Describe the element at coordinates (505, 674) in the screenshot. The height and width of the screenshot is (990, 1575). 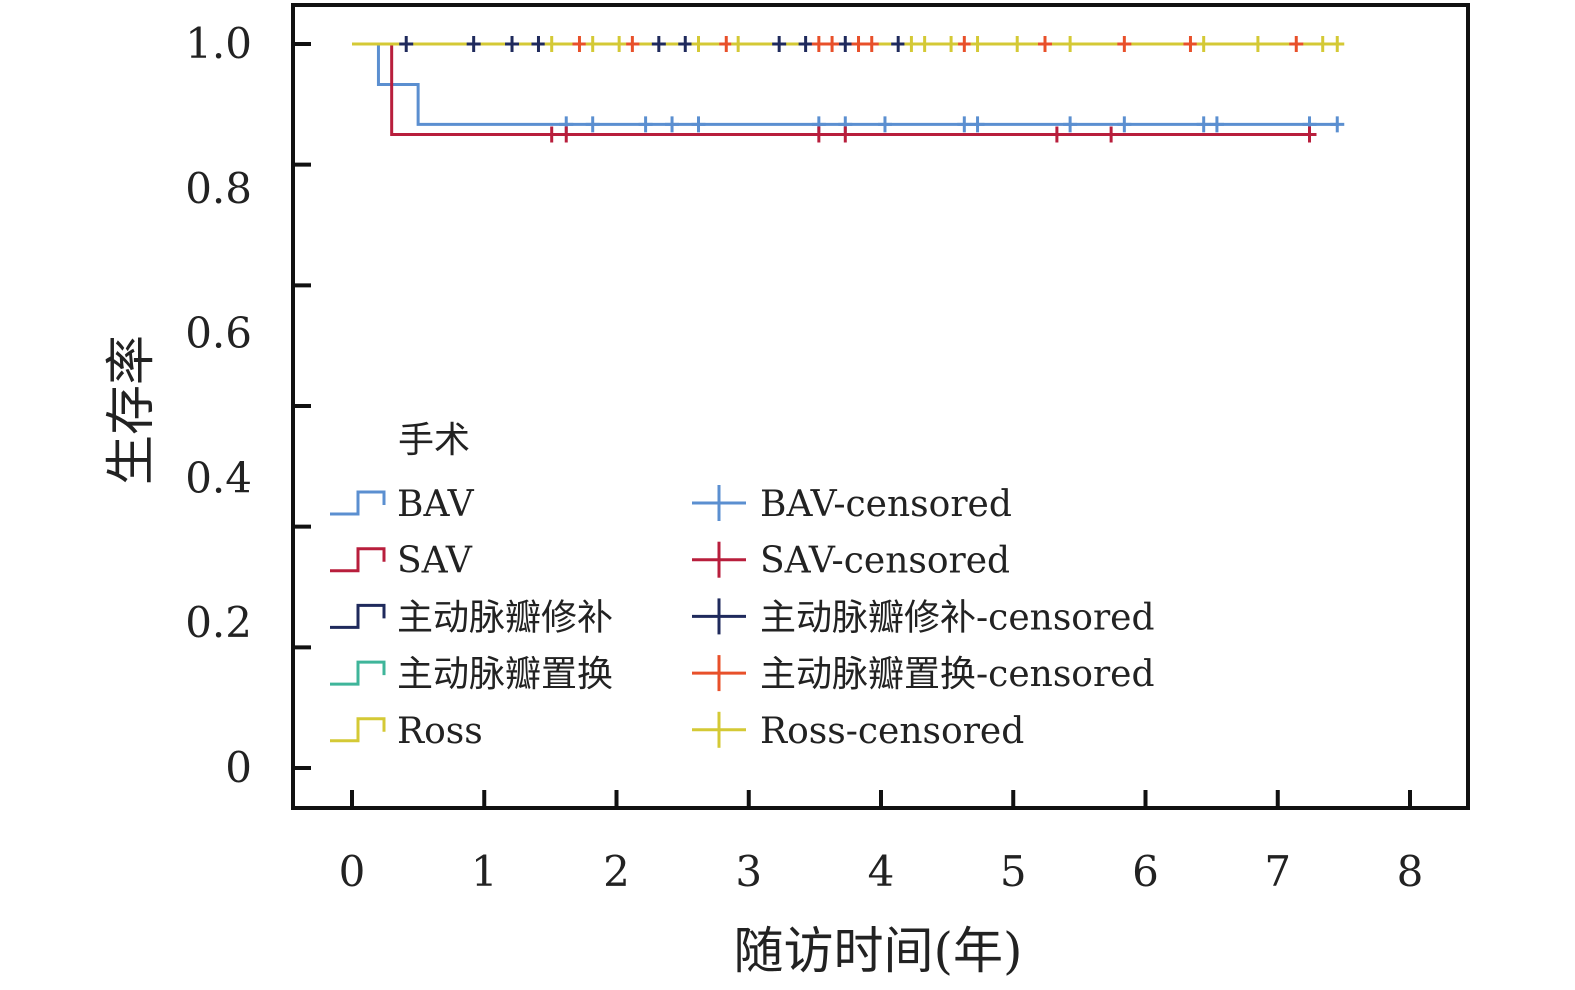
I see `legend-label: 主动脉瓣置换` at that location.